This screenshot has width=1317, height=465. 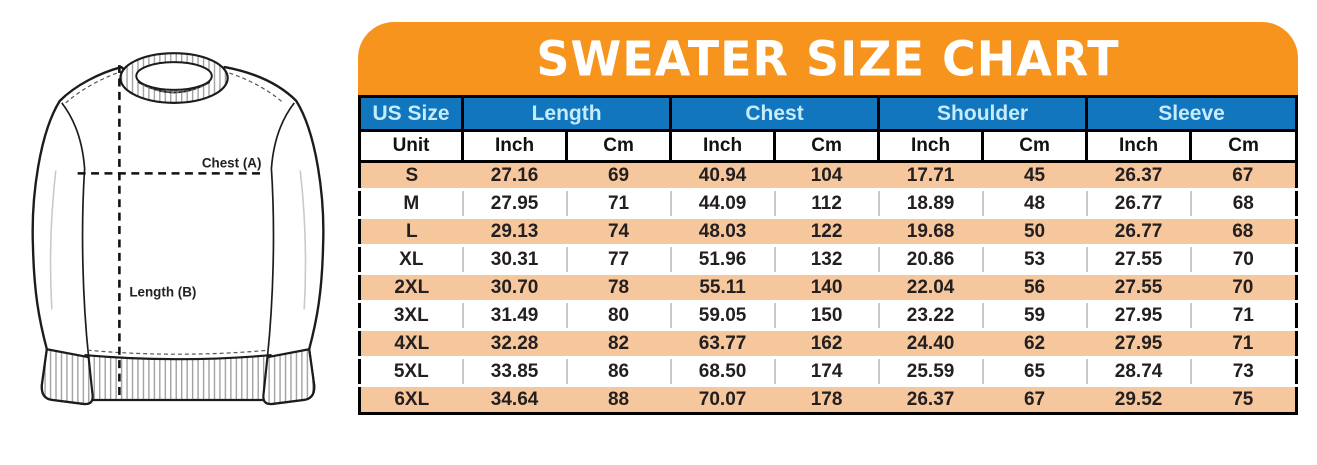 I want to click on value-cell: 56, so click(x=1034, y=287).